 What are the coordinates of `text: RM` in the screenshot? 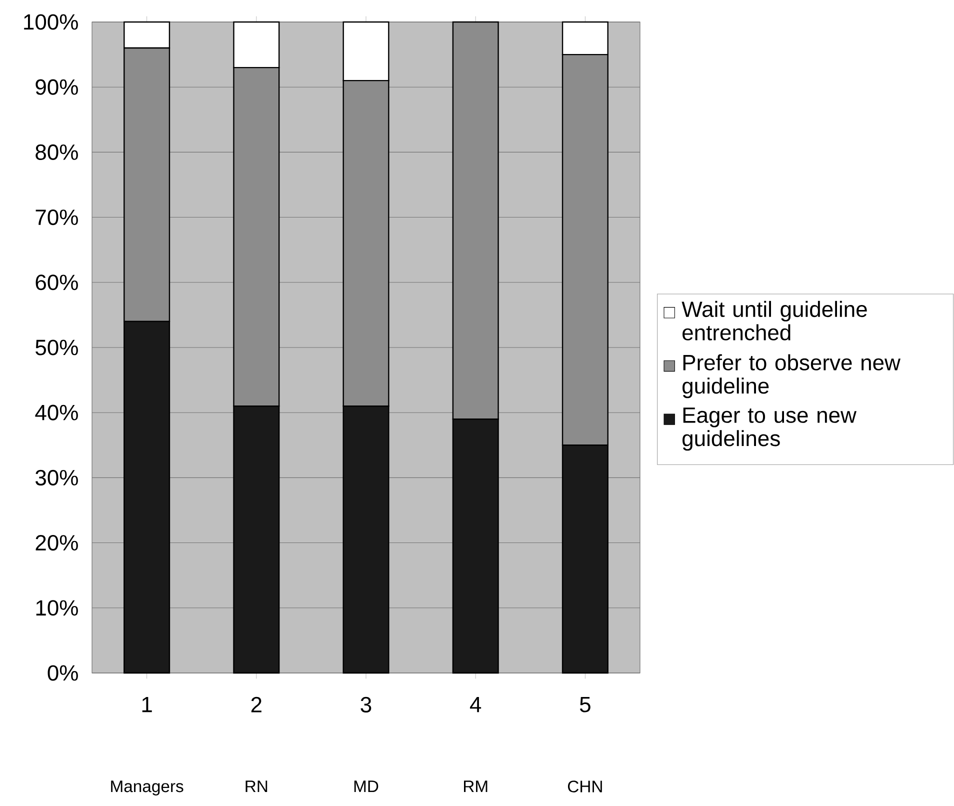 It's located at (476, 786).